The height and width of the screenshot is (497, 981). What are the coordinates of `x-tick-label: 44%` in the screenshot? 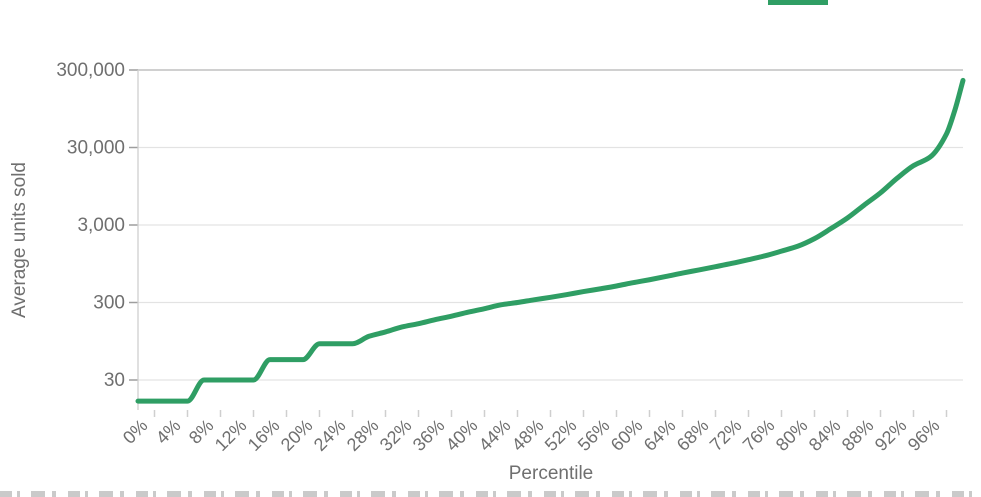 It's located at (495, 435).